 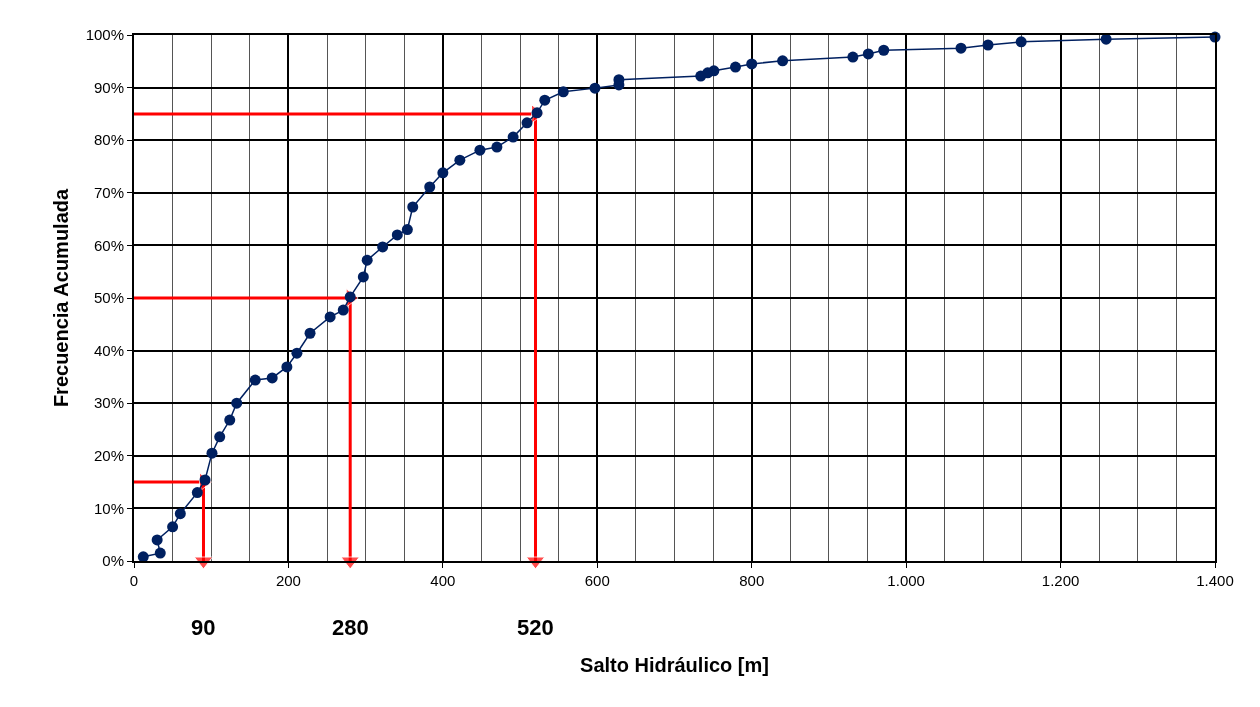 What do you see at coordinates (350, 627) in the screenshot?
I see `text: 280` at bounding box center [350, 627].